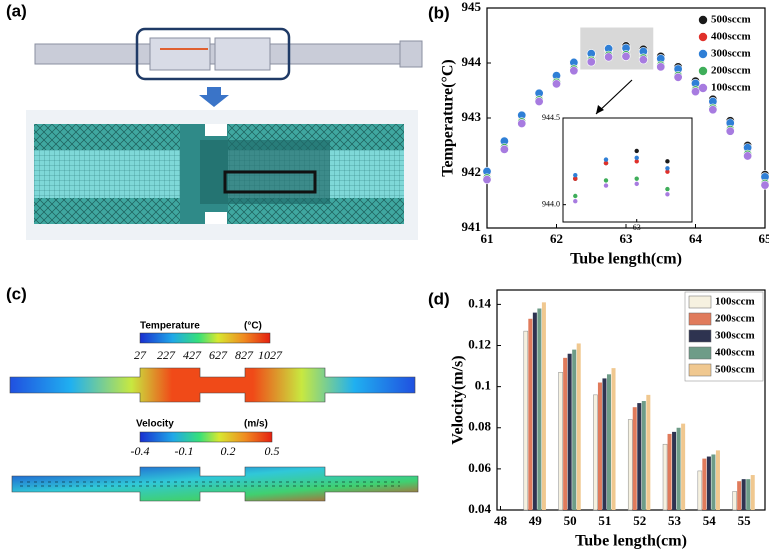 Image resolution: width=769 pixels, height=551 pixels. Describe the element at coordinates (735, 319) in the screenshot. I see `legend-label: 200sccm` at that location.